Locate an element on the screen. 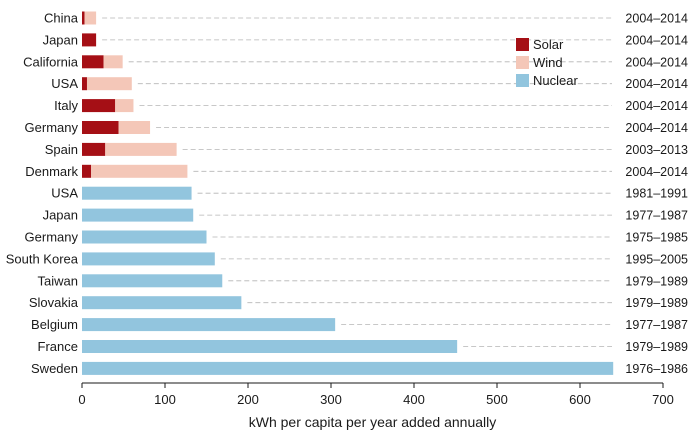 The width and height of the screenshot is (695, 433). category-label: California is located at coordinates (51, 61).